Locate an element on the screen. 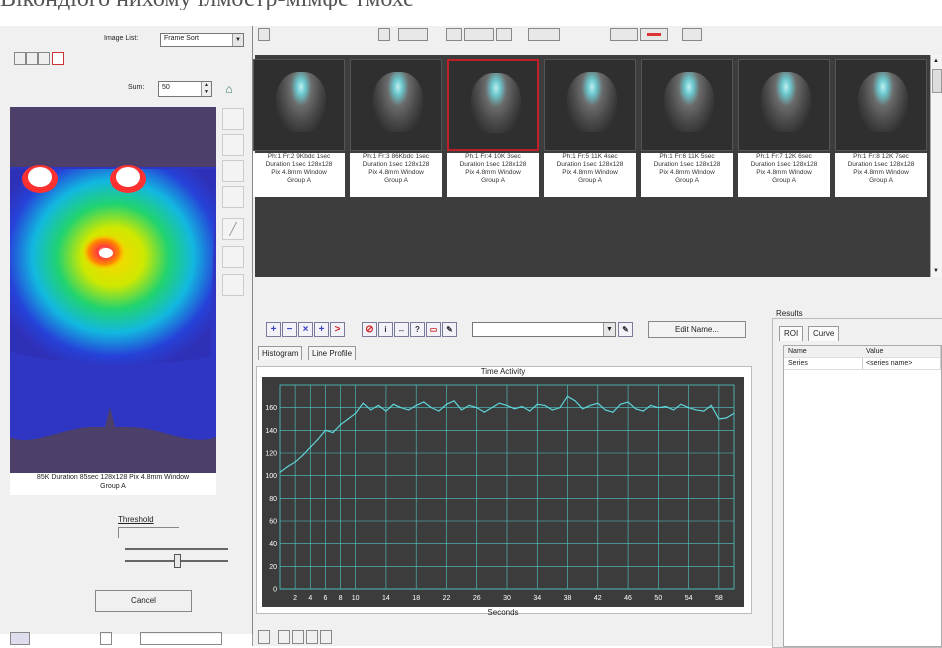 The height and width of the screenshot is (648, 942). cancel-button: Cancel is located at coordinates (143, 601).